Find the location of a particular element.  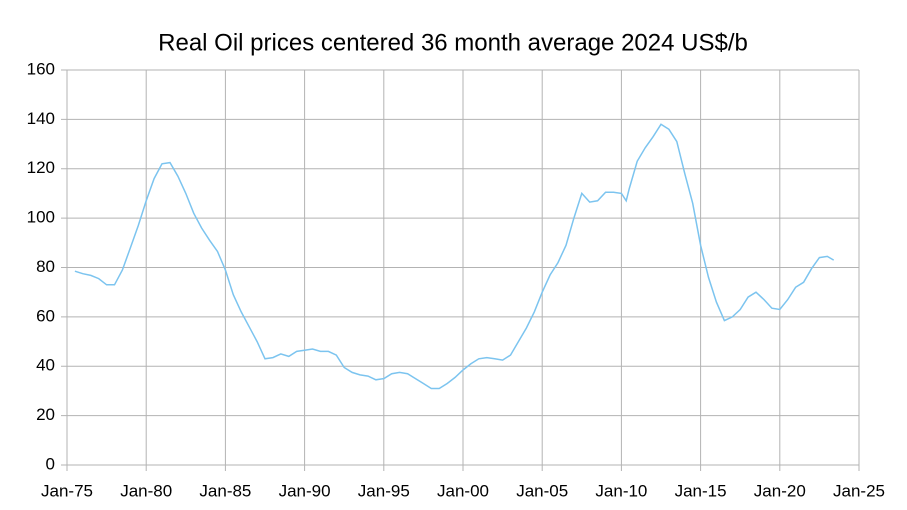

y-tick-label: 40 is located at coordinates (45, 365).